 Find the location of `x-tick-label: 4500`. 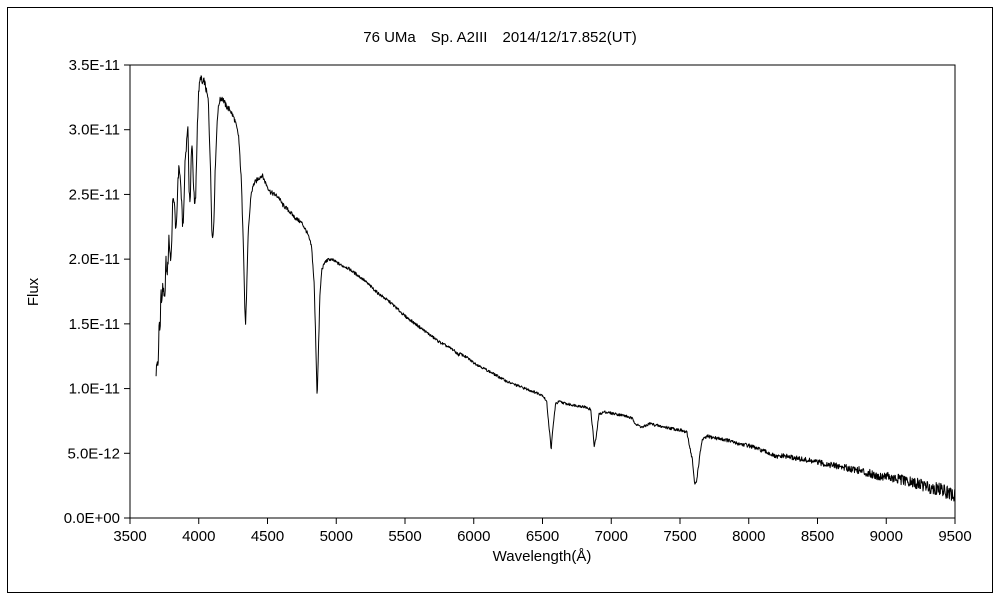

x-tick-label: 4500 is located at coordinates (267, 536).